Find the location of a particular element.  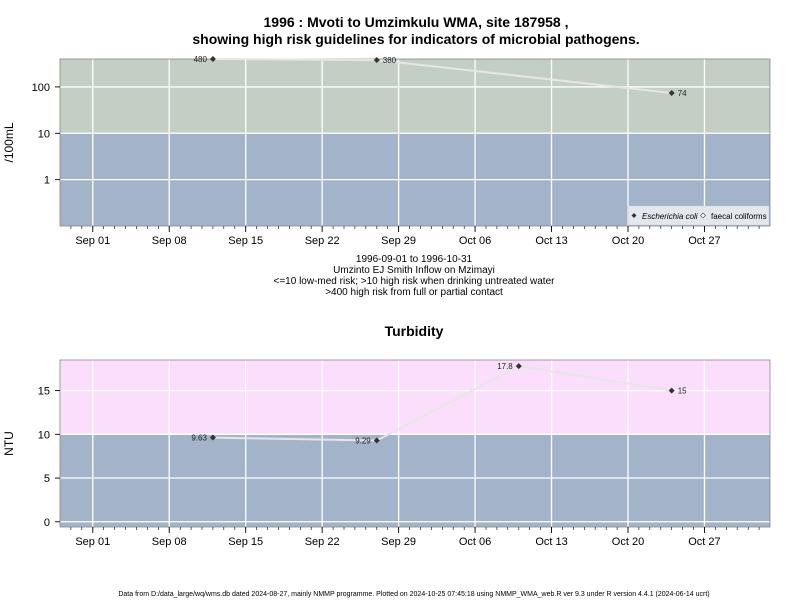

data-label-2: 17.8 is located at coordinates (505, 366).